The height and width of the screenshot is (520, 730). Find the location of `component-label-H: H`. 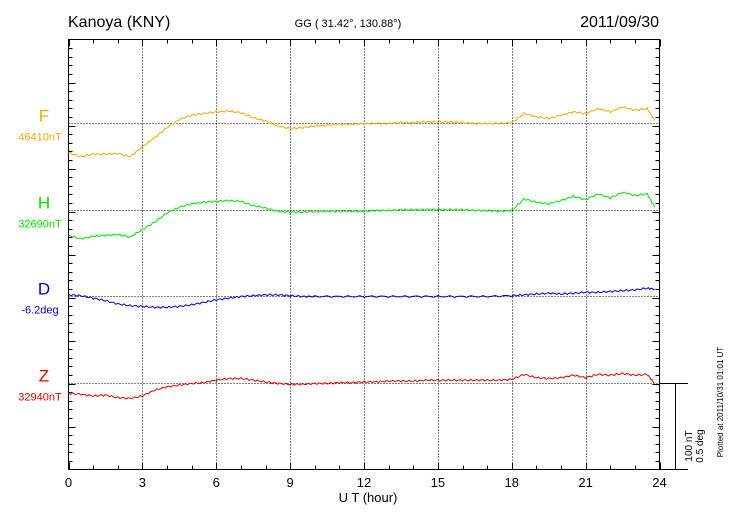

component-label-H: H is located at coordinates (44, 203).